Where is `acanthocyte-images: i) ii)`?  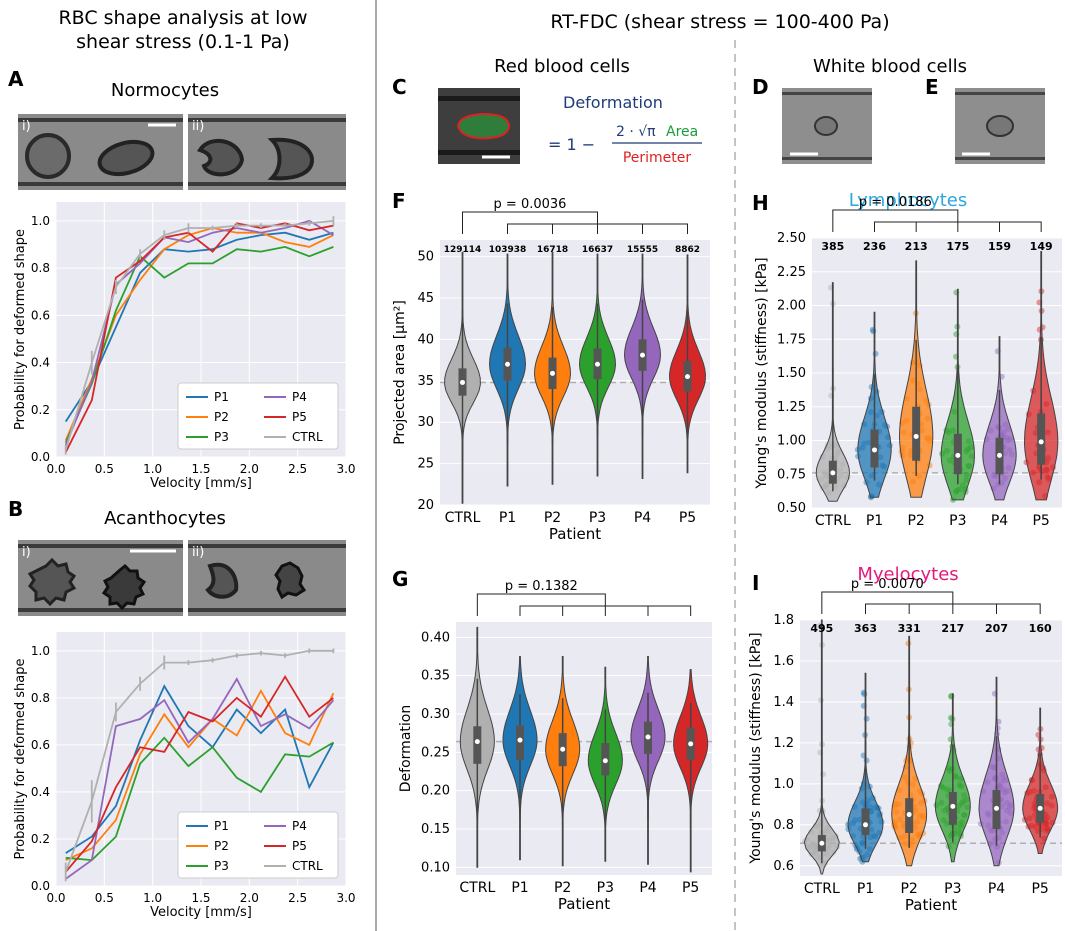
acanthocyte-images: i) ii) is located at coordinates (182, 578).